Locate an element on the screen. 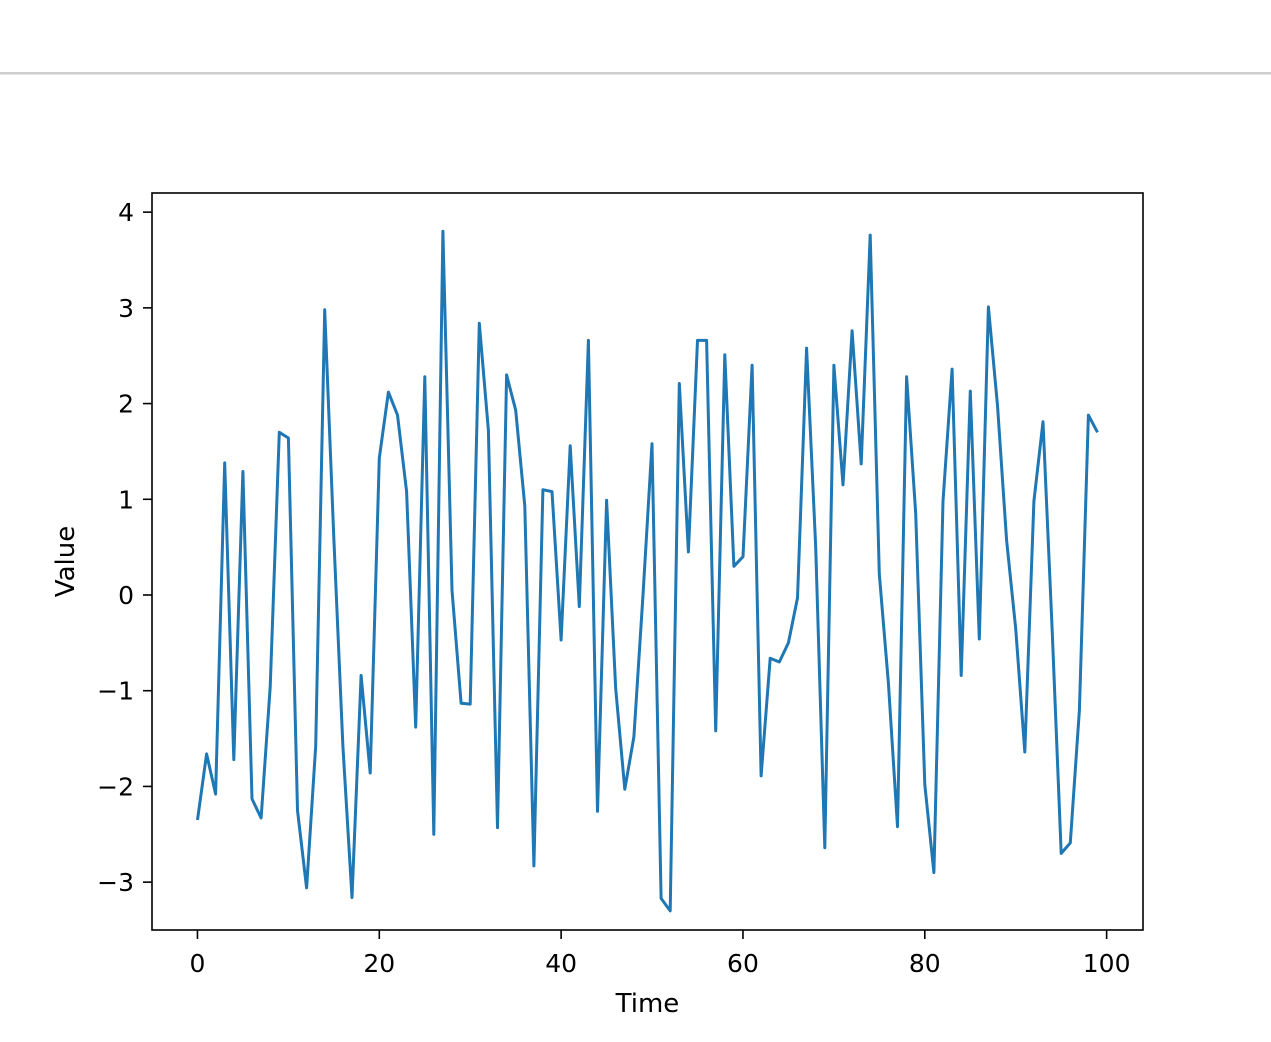 The height and width of the screenshot is (1042, 1271). y-tick-label: −1 is located at coordinates (115, 691).